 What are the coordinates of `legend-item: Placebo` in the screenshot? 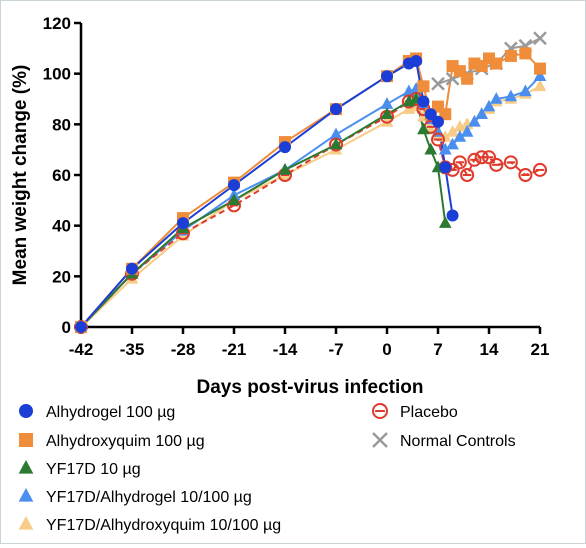 It's located at (415, 412).